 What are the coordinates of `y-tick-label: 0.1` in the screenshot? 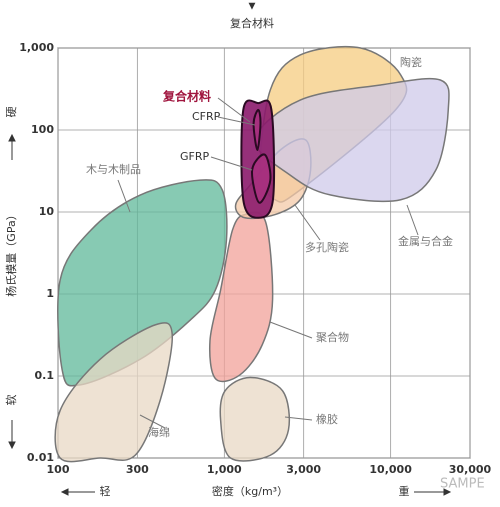 It's located at (45, 375).